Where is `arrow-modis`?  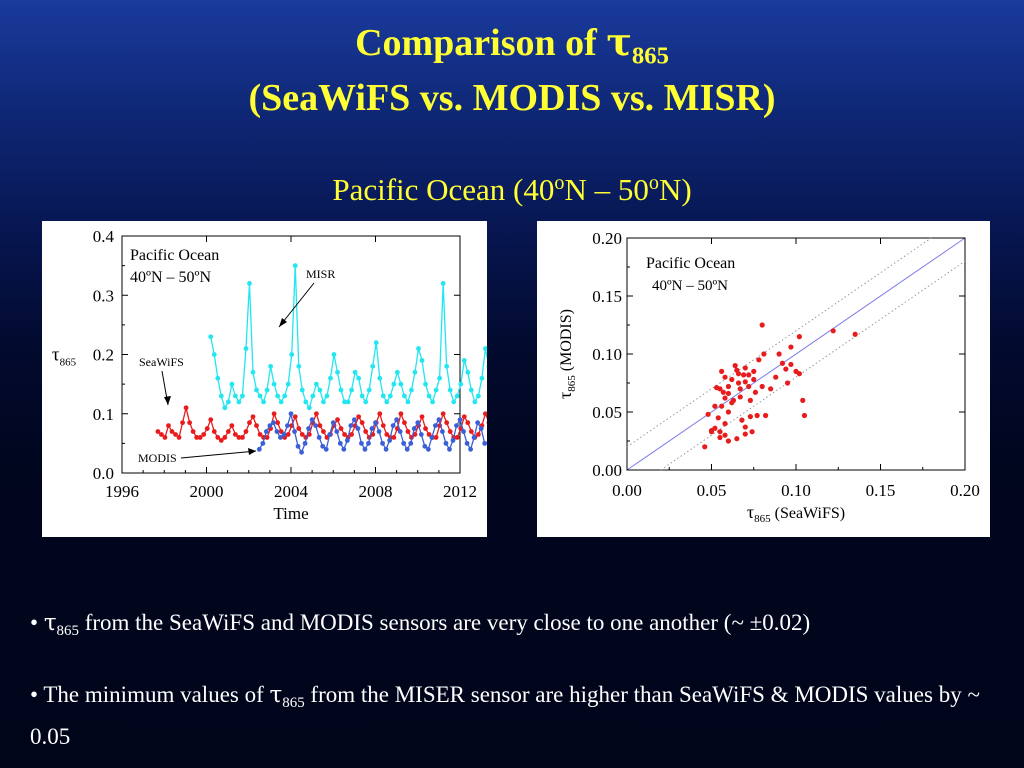
arrow-modis is located at coordinates (218, 454).